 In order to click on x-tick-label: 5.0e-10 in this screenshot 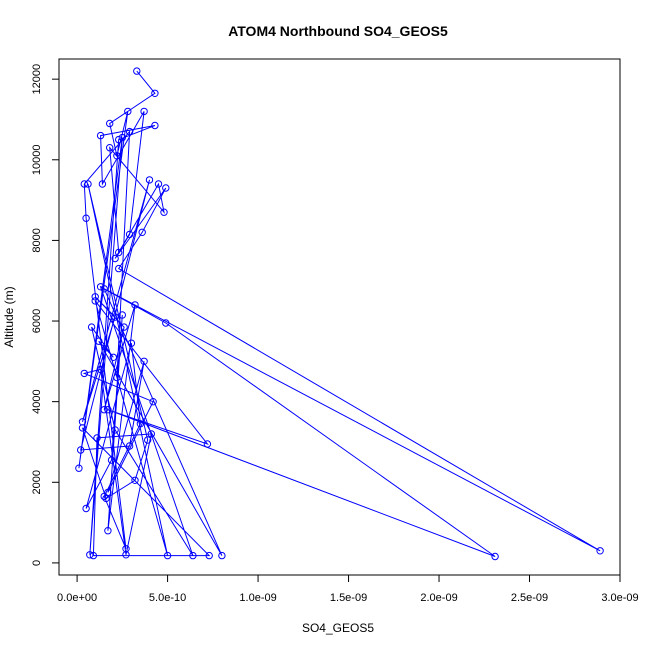, I will do `click(167, 598)`.